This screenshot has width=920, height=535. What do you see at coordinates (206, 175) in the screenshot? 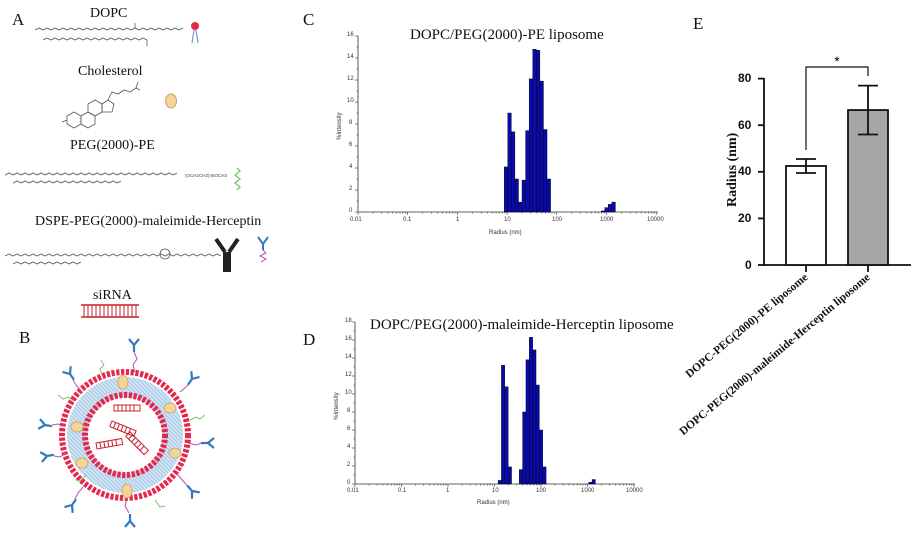
I see `peg-formula-text: (OCH2CH2)45OCH3` at bounding box center [206, 175].